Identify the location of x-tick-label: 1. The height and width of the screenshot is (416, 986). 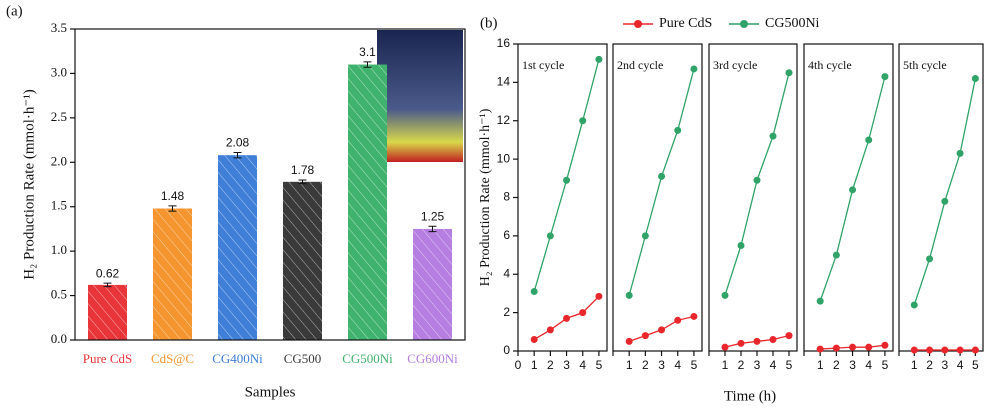
(725, 365).